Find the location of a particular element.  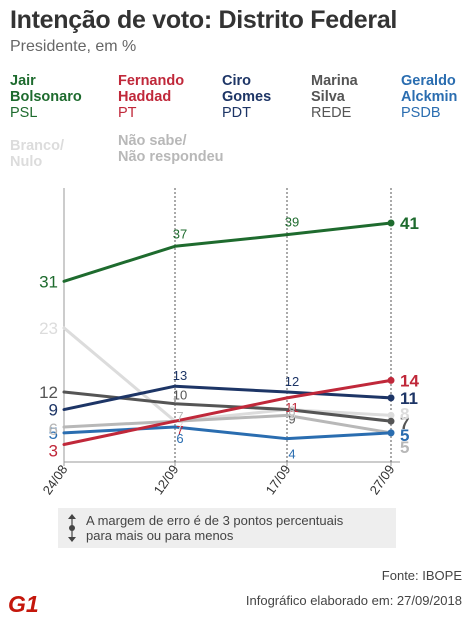

end-value-label: 14 is located at coordinates (409, 380).